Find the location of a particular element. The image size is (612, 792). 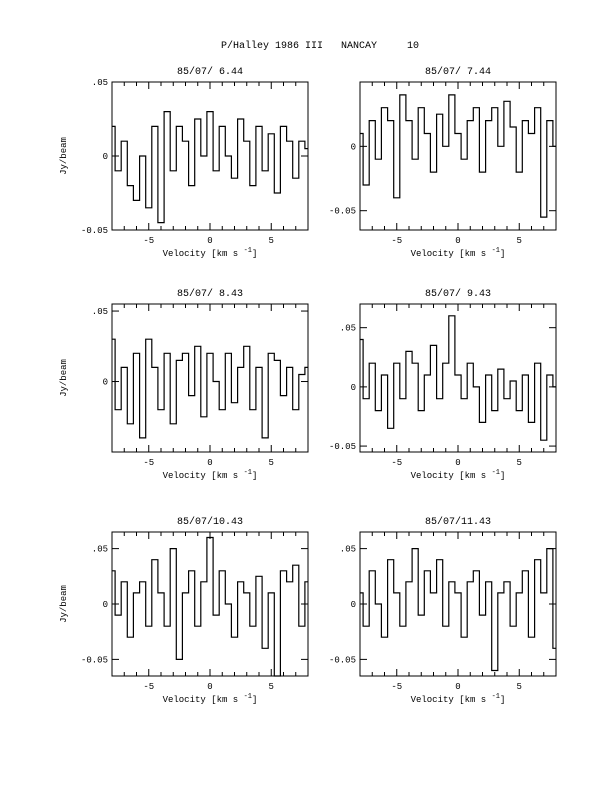

panel-title: 85/07/11.43 is located at coordinates (458, 522).